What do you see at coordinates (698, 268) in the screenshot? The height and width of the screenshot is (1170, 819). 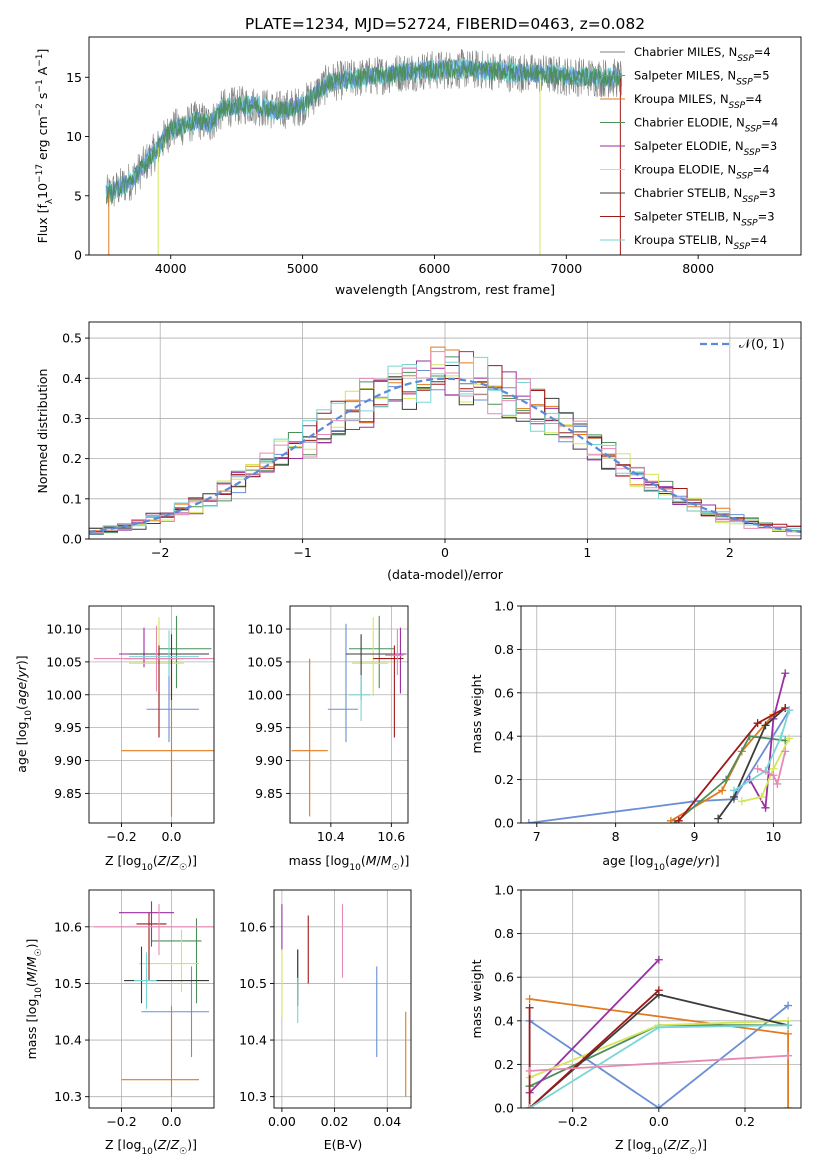 I see `x-tick-label: 8000` at bounding box center [698, 268].